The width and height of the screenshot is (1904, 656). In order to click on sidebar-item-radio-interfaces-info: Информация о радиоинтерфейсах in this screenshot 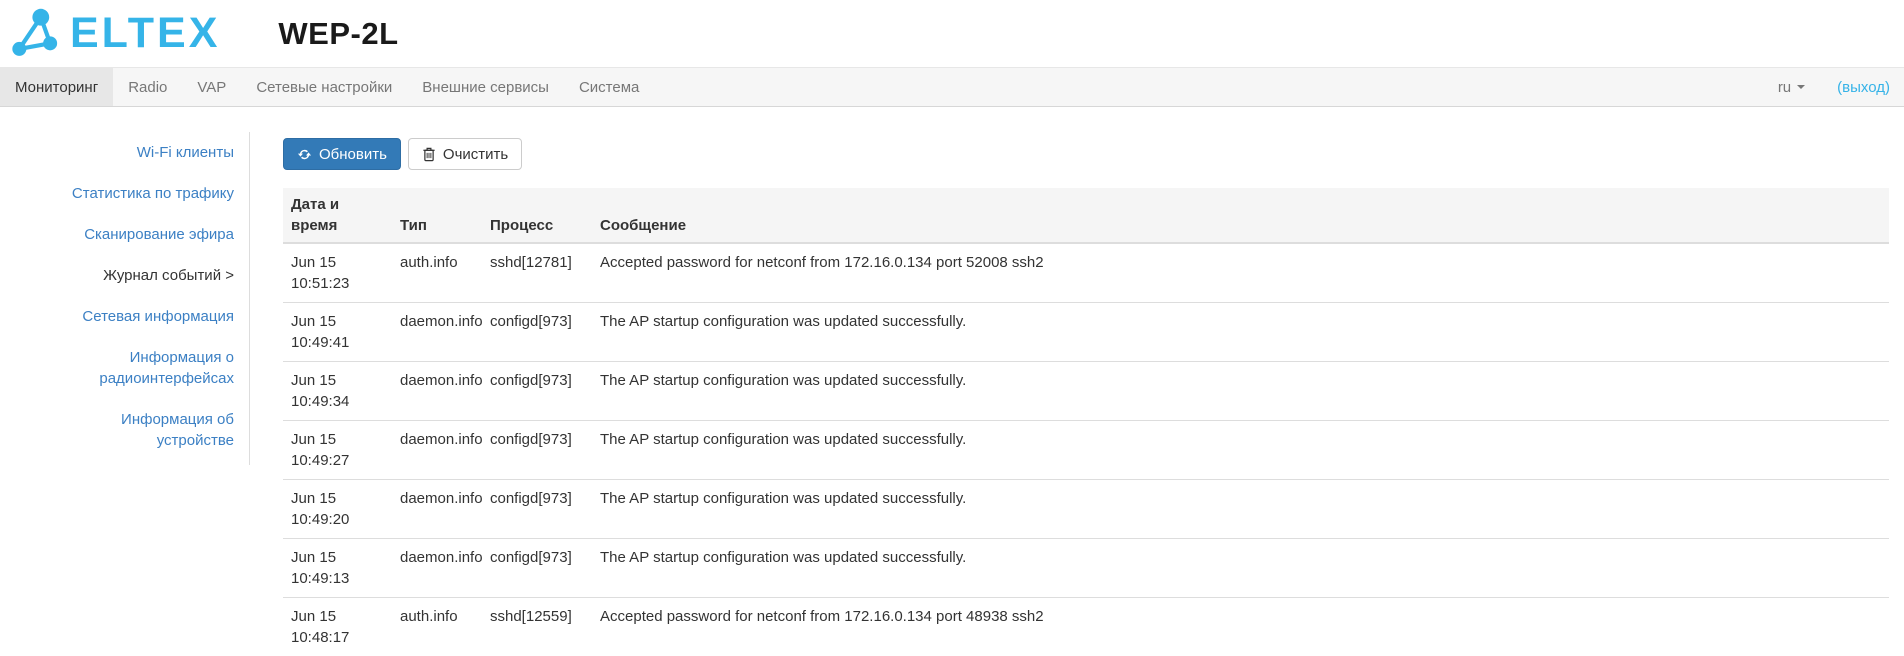, I will do `click(137, 368)`.